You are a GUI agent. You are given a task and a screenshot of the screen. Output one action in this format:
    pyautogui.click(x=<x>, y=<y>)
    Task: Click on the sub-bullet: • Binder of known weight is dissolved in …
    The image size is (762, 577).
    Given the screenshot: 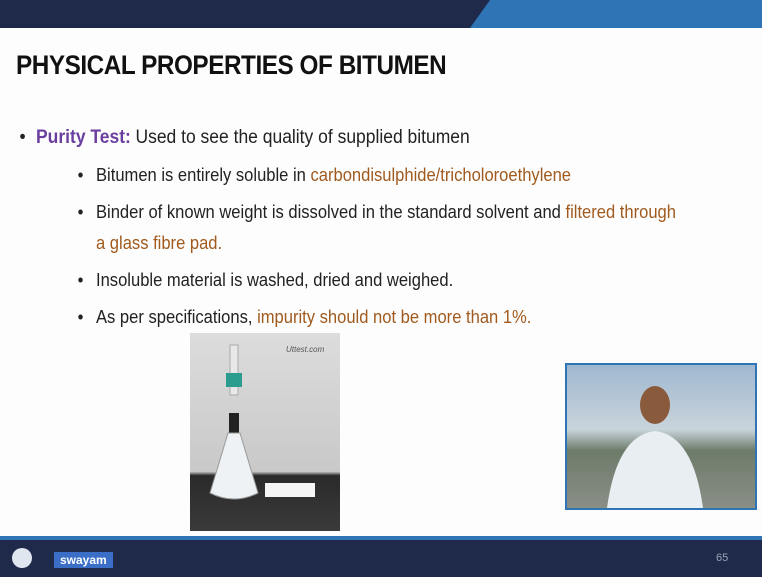 What is the action you would take?
    pyautogui.click(x=381, y=228)
    